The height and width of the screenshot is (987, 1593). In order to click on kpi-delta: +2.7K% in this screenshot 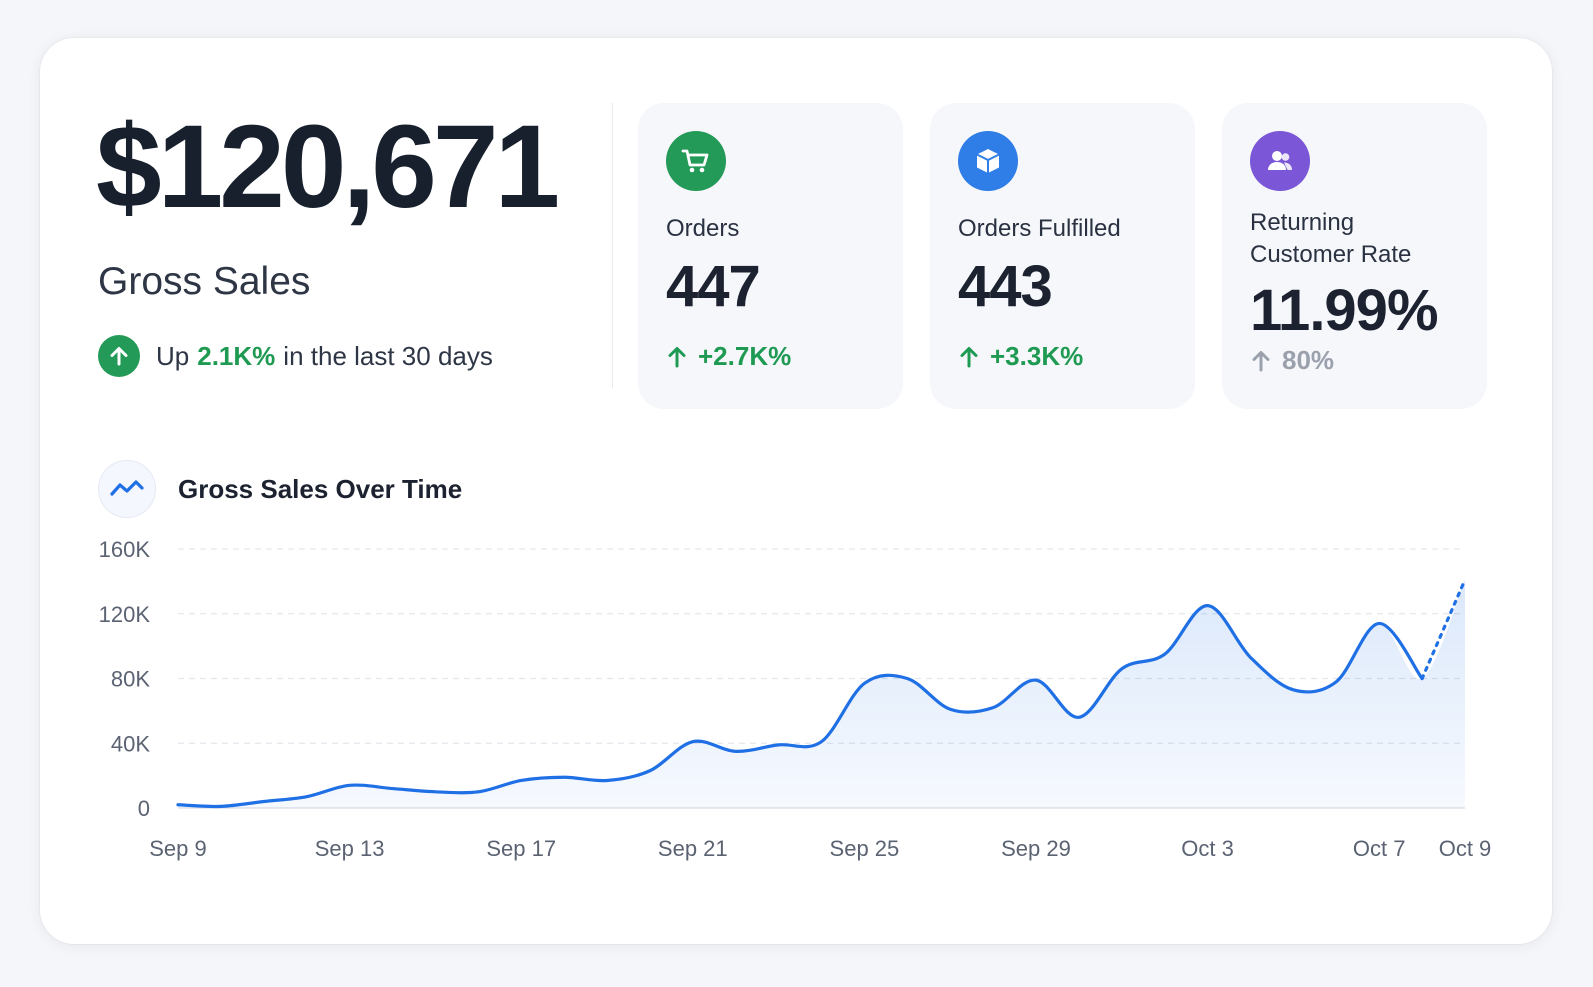, I will do `click(728, 356)`.